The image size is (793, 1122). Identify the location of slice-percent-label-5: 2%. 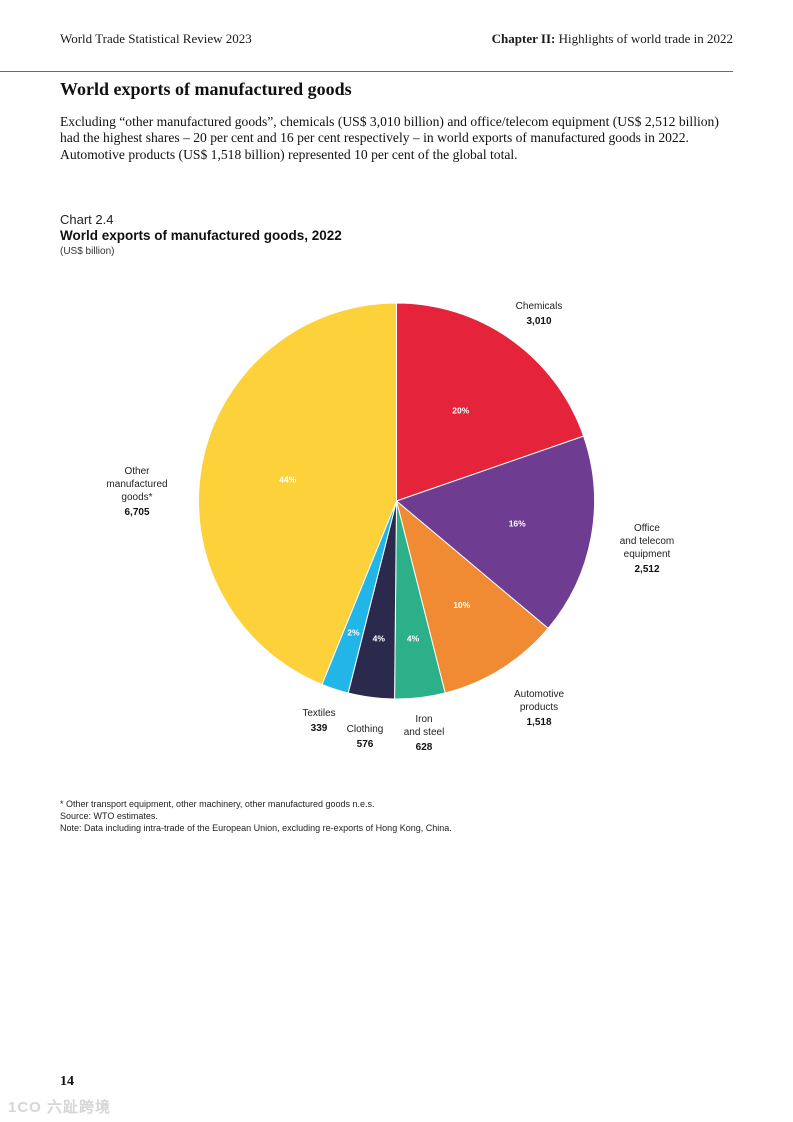
(353, 633).